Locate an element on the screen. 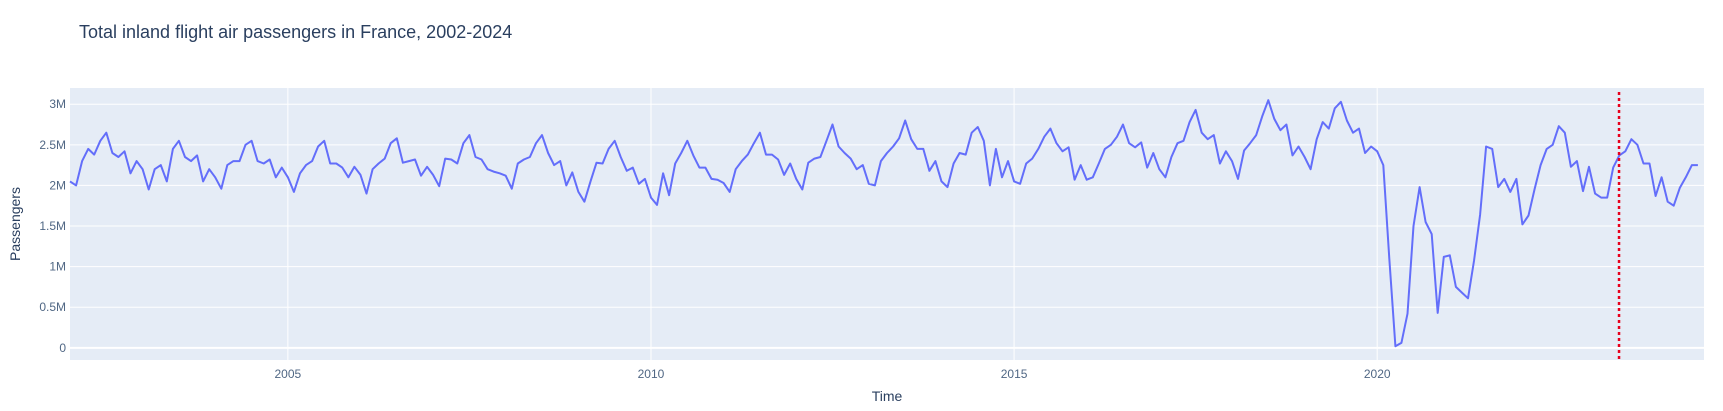  y-tick-label: 2.5M is located at coordinates (52, 145).